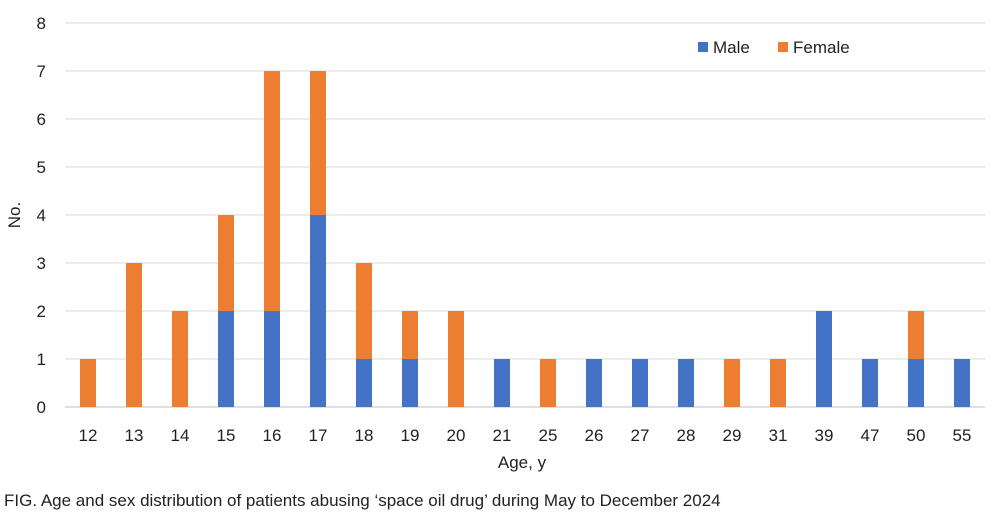  What do you see at coordinates (364, 435) in the screenshot?
I see `x-tick-label: 18` at bounding box center [364, 435].